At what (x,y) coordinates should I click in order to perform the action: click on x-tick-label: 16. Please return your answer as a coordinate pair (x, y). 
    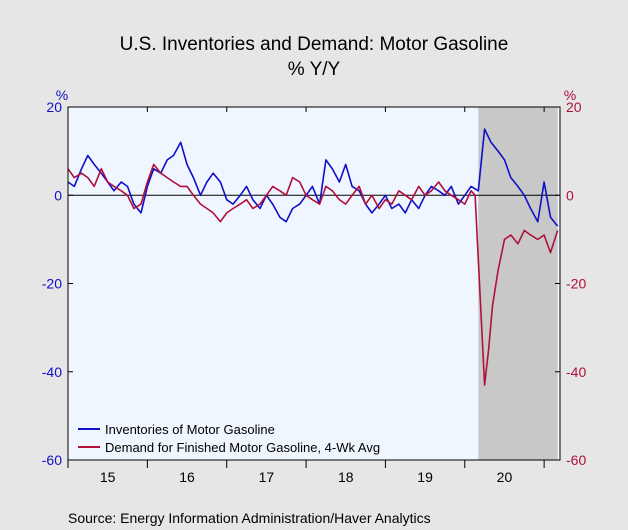
    Looking at the image, I should click on (187, 477).